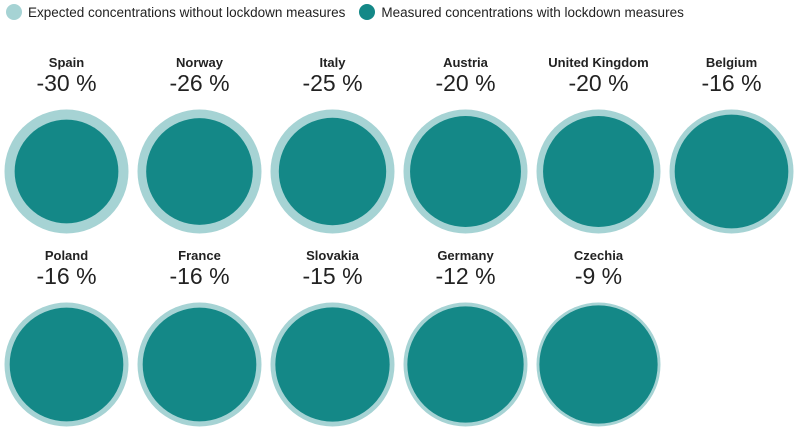 Image resolution: width=800 pixels, height=440 pixels. I want to click on country-cell: Germany -12 %, so click(465, 340).